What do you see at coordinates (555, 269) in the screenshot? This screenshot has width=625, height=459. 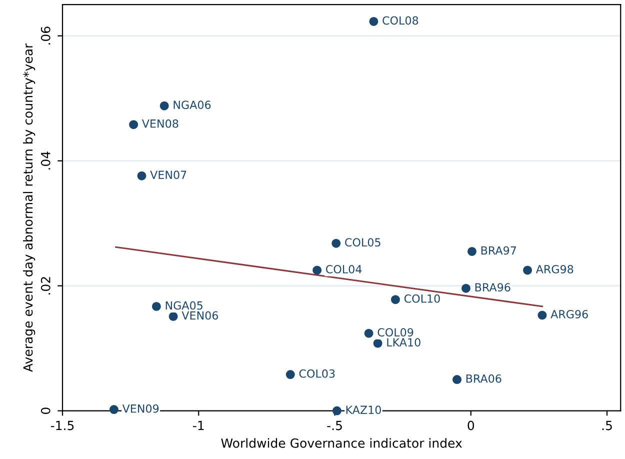 I see `annotation: ARG98` at bounding box center [555, 269].